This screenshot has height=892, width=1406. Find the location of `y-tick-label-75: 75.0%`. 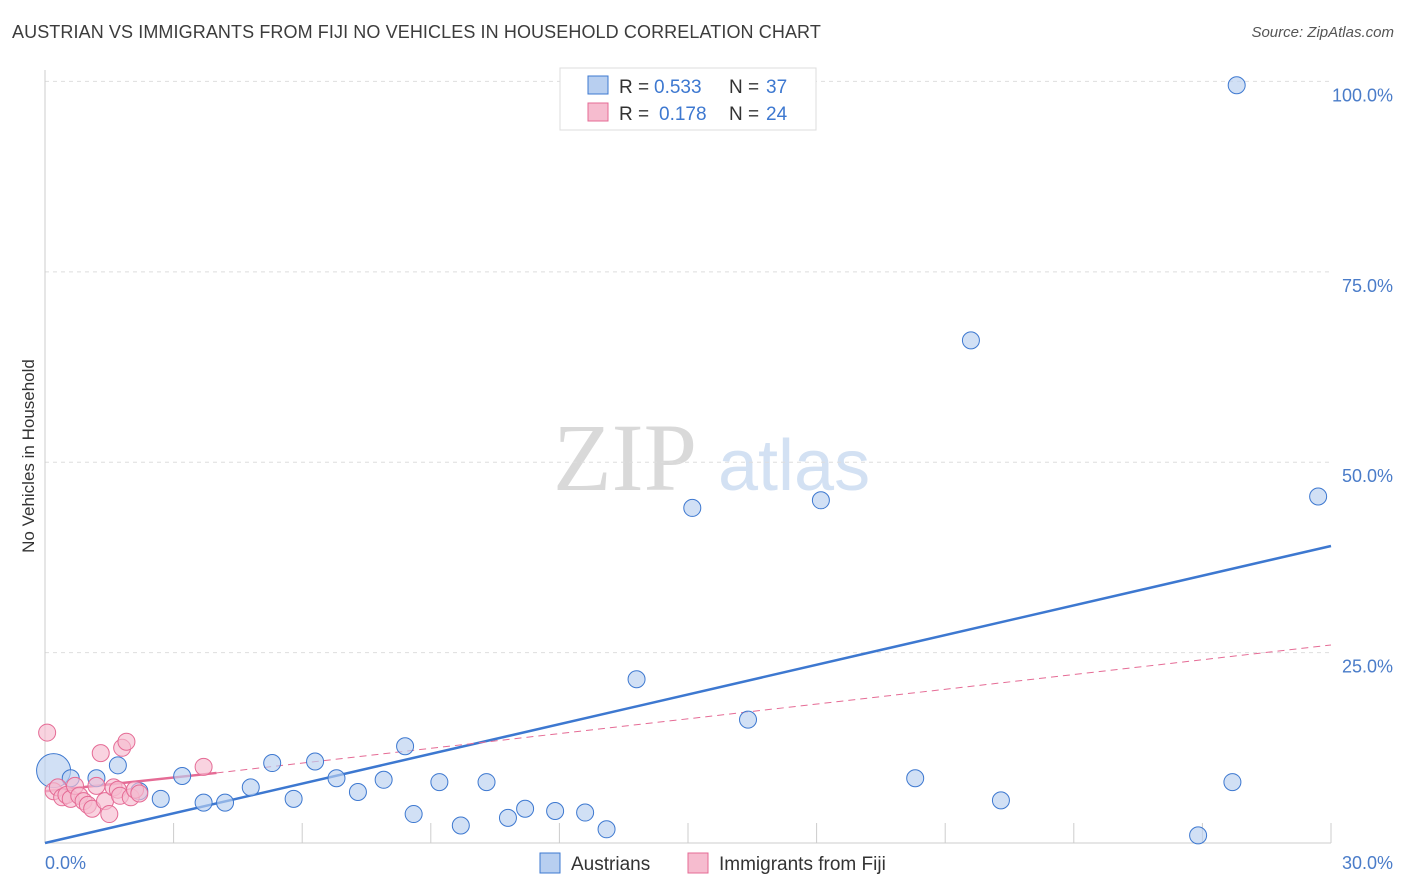

y-tick-label-75: 75.0% is located at coordinates (1367, 286).